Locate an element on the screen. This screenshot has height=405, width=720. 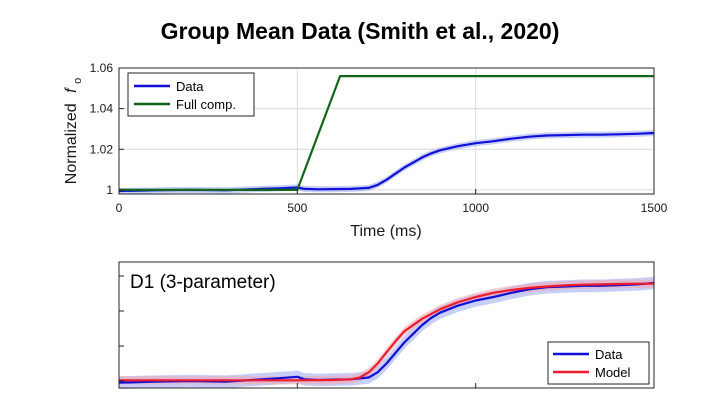
y-axis-label-sub: o is located at coordinates (78, 81).